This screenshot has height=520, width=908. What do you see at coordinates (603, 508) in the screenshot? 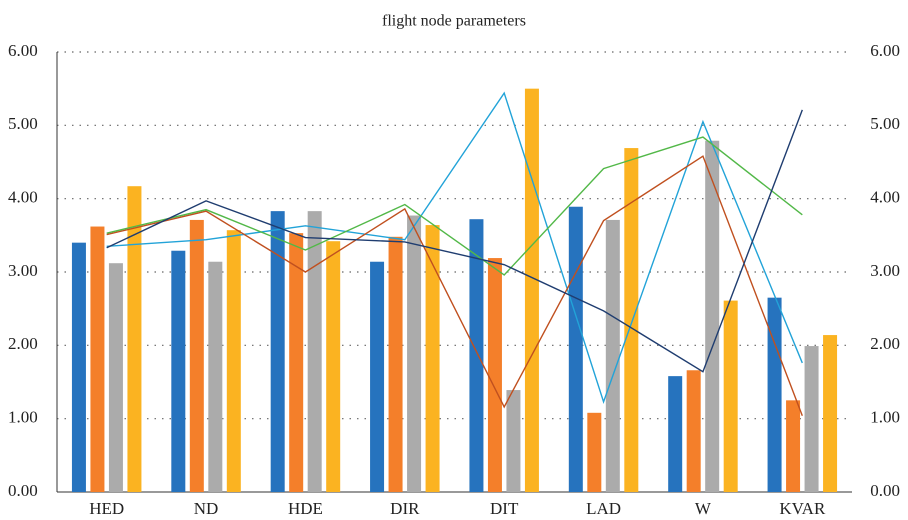
I see `x-tick-label: LAD` at bounding box center [603, 508].